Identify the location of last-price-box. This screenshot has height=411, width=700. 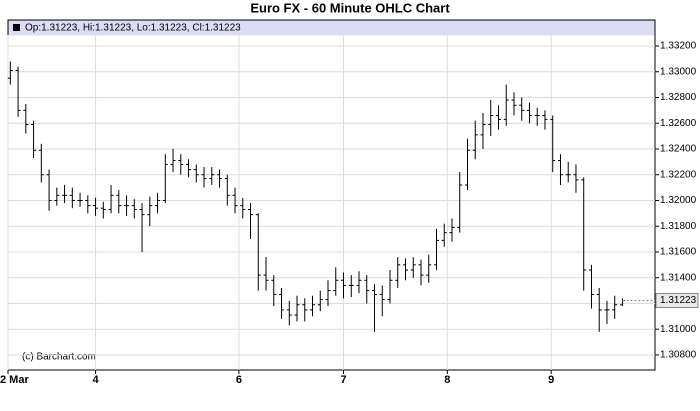
(677, 300).